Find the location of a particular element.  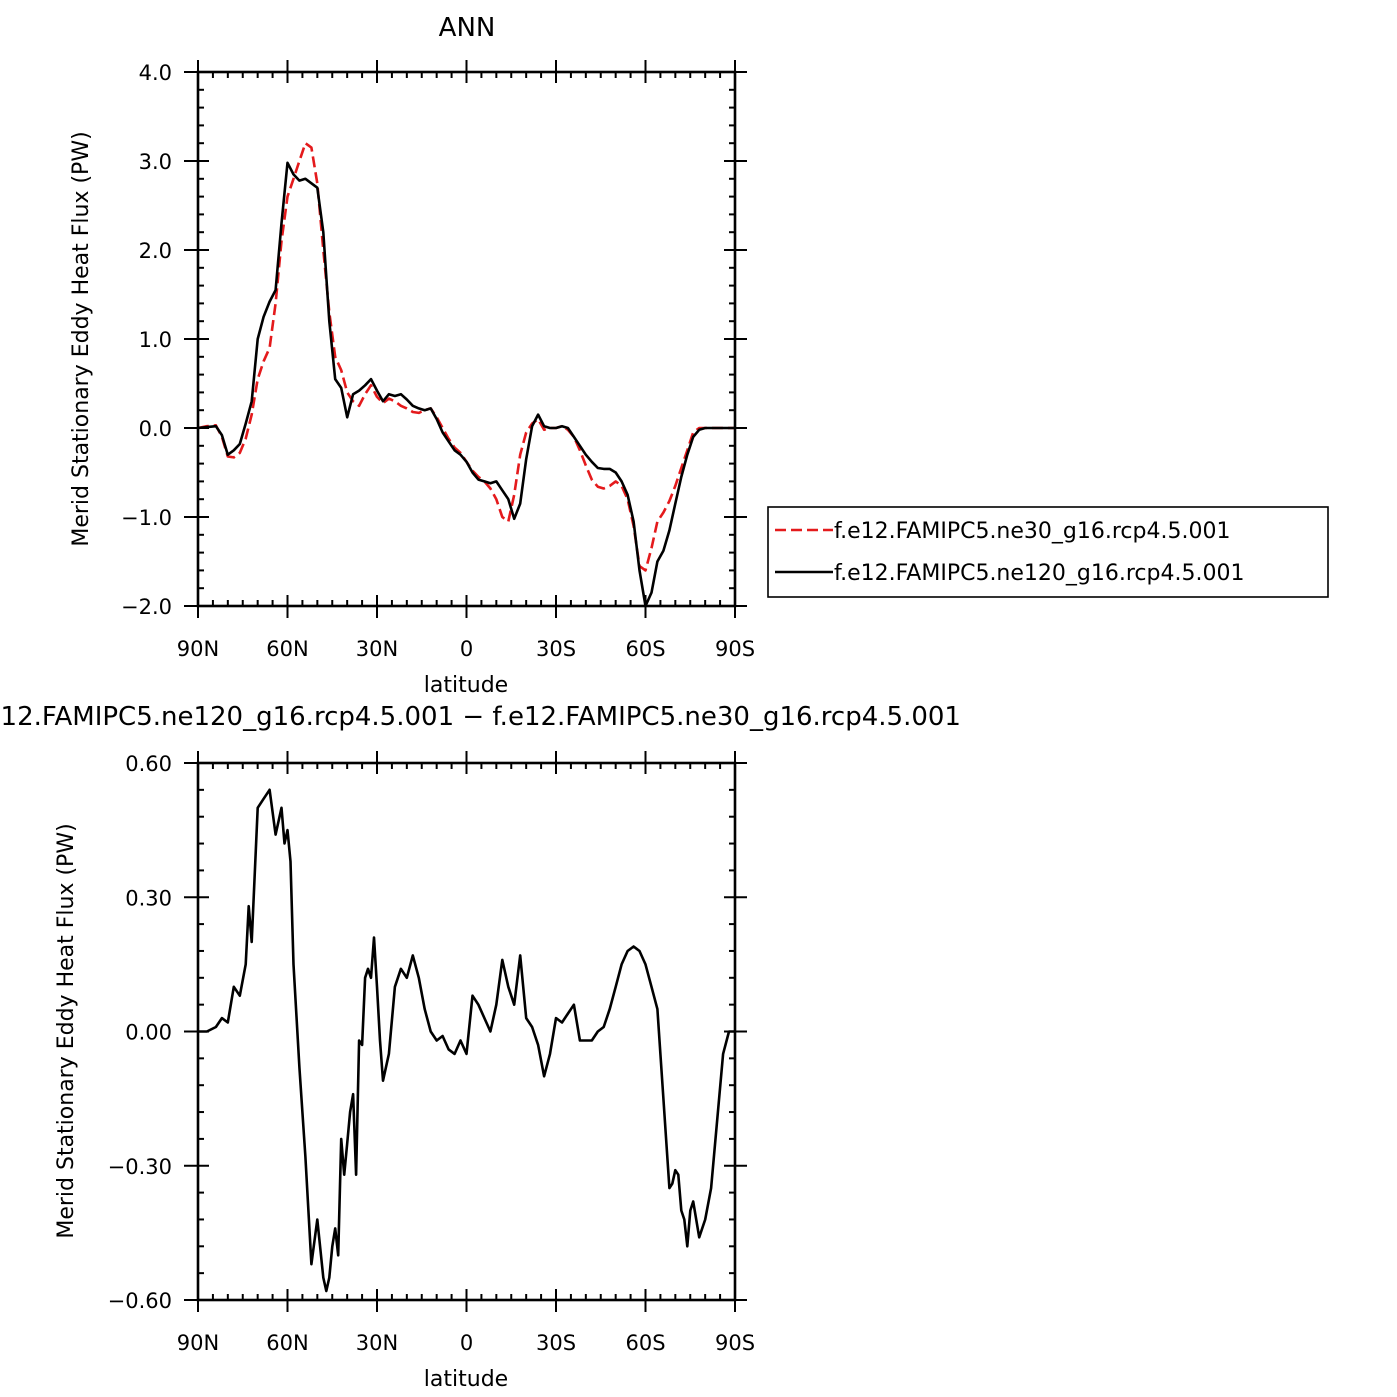

bottom-x-tick-label: 0 is located at coordinates (466, 1343).